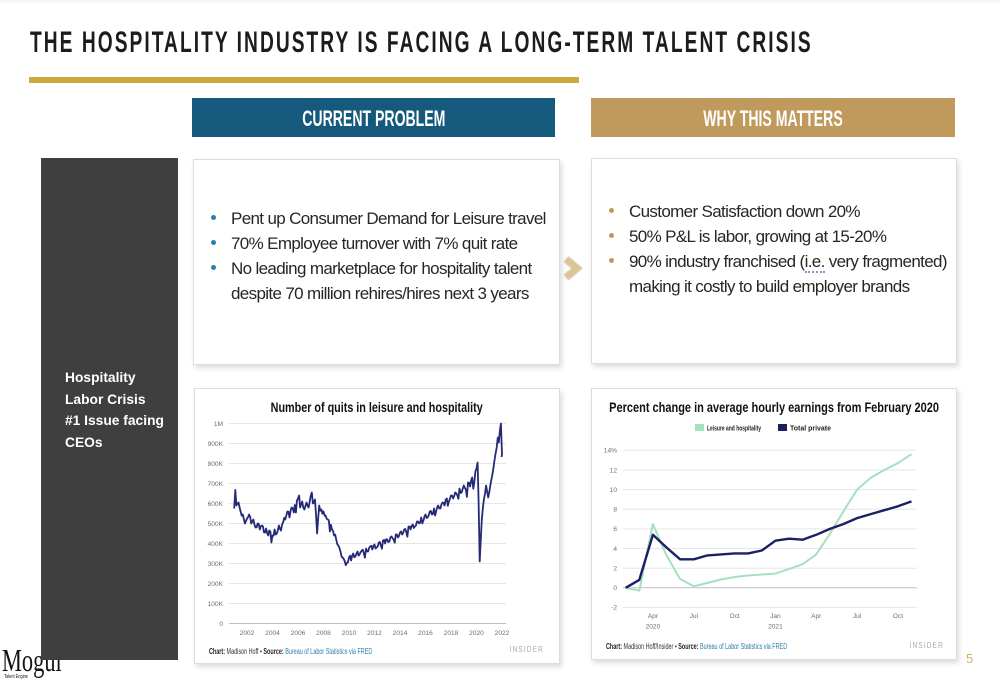  I want to click on svg-text: 12, so click(614, 470).